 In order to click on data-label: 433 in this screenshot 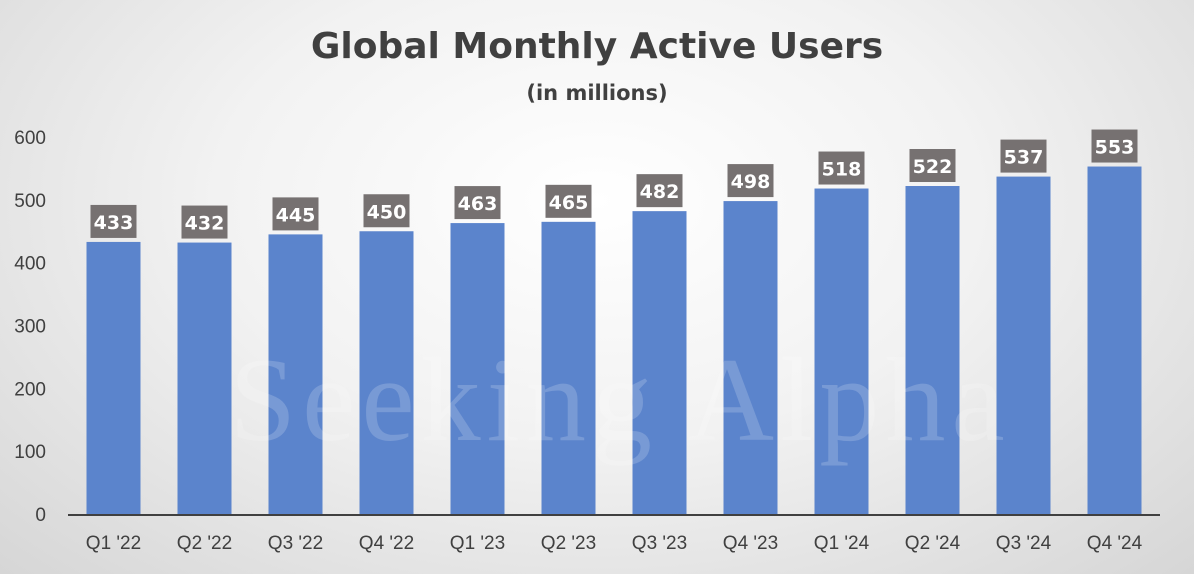, I will do `click(114, 223)`.